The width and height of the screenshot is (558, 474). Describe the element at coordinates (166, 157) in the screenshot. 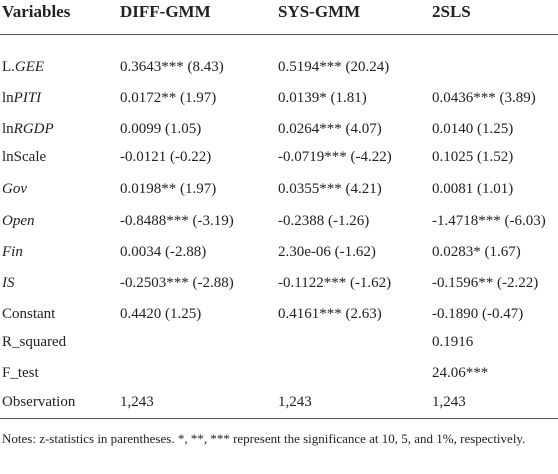

I see `table-cell: -0.0121 (-0.22)` at that location.